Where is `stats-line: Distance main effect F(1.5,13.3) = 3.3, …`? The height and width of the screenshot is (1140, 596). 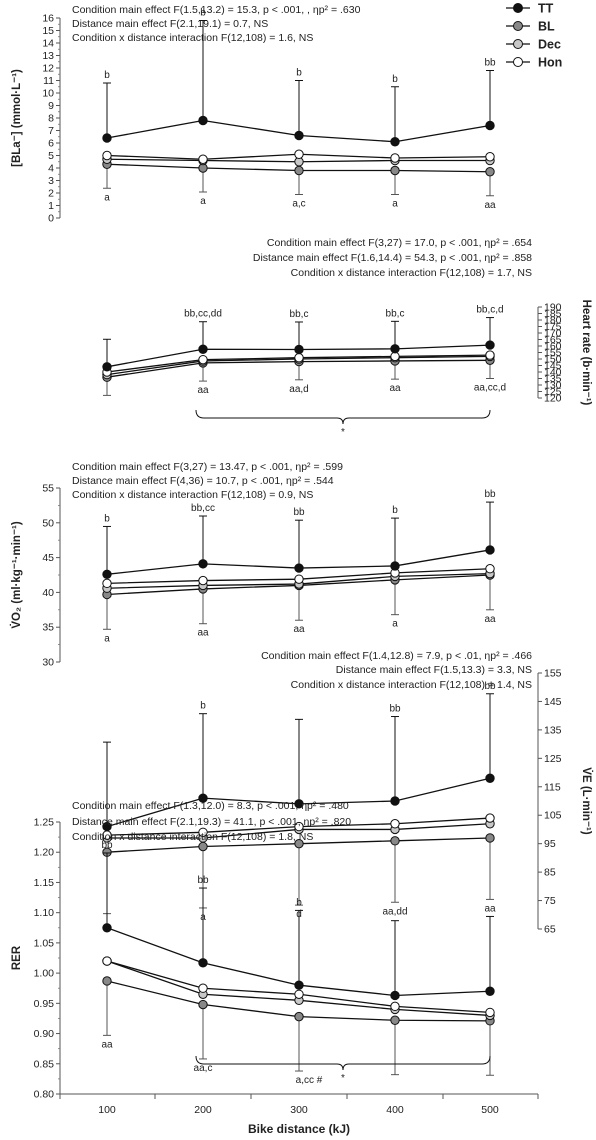 stats-line: Distance main effect F(1.5,13.3) = 3.3, … is located at coordinates (434, 670).